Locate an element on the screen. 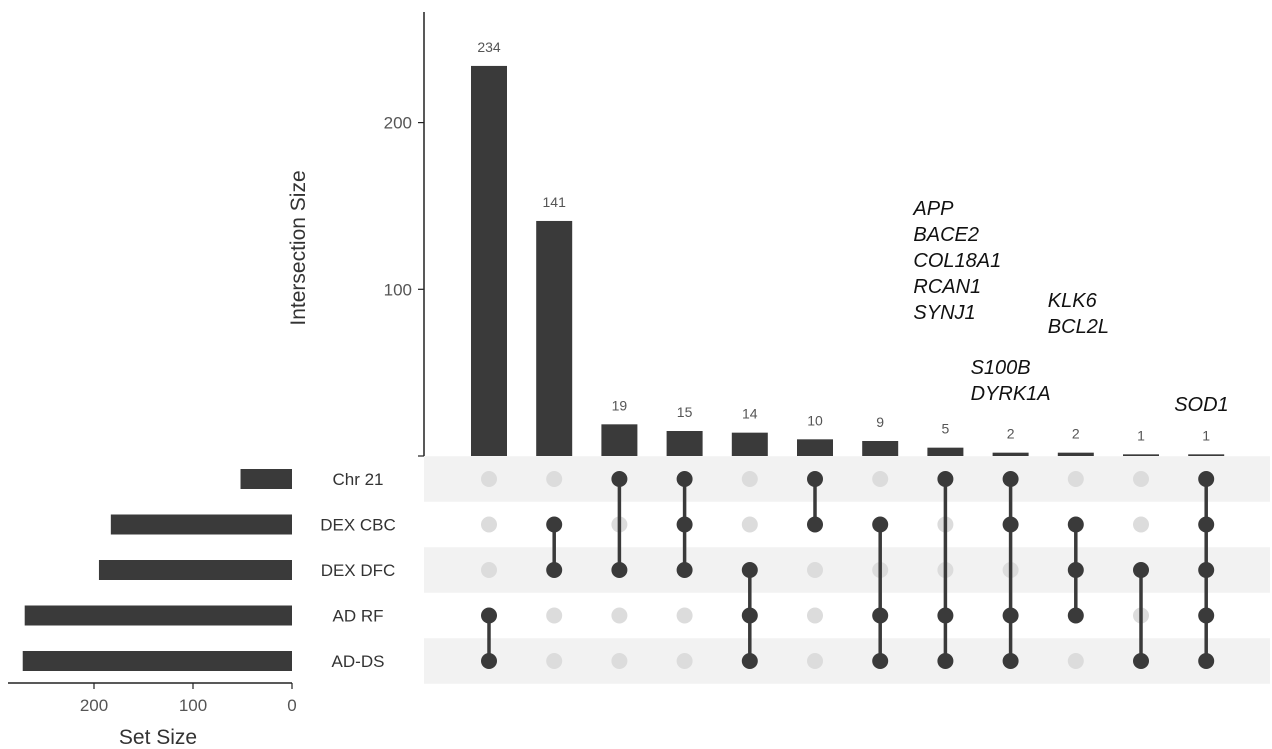  x-axis-tick-label: 100 is located at coordinates (193, 705).